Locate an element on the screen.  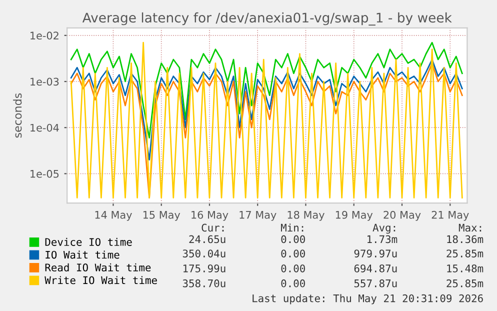
text: Avg: is located at coordinates (384, 229).